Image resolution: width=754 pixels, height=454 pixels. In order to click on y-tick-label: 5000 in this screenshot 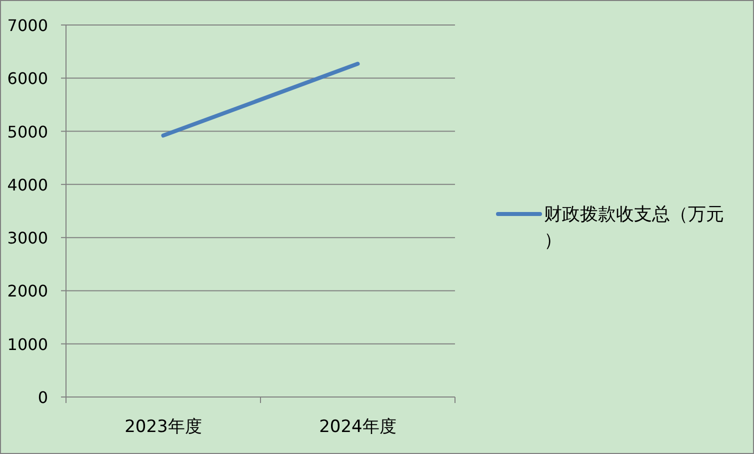, I will do `click(27, 132)`.